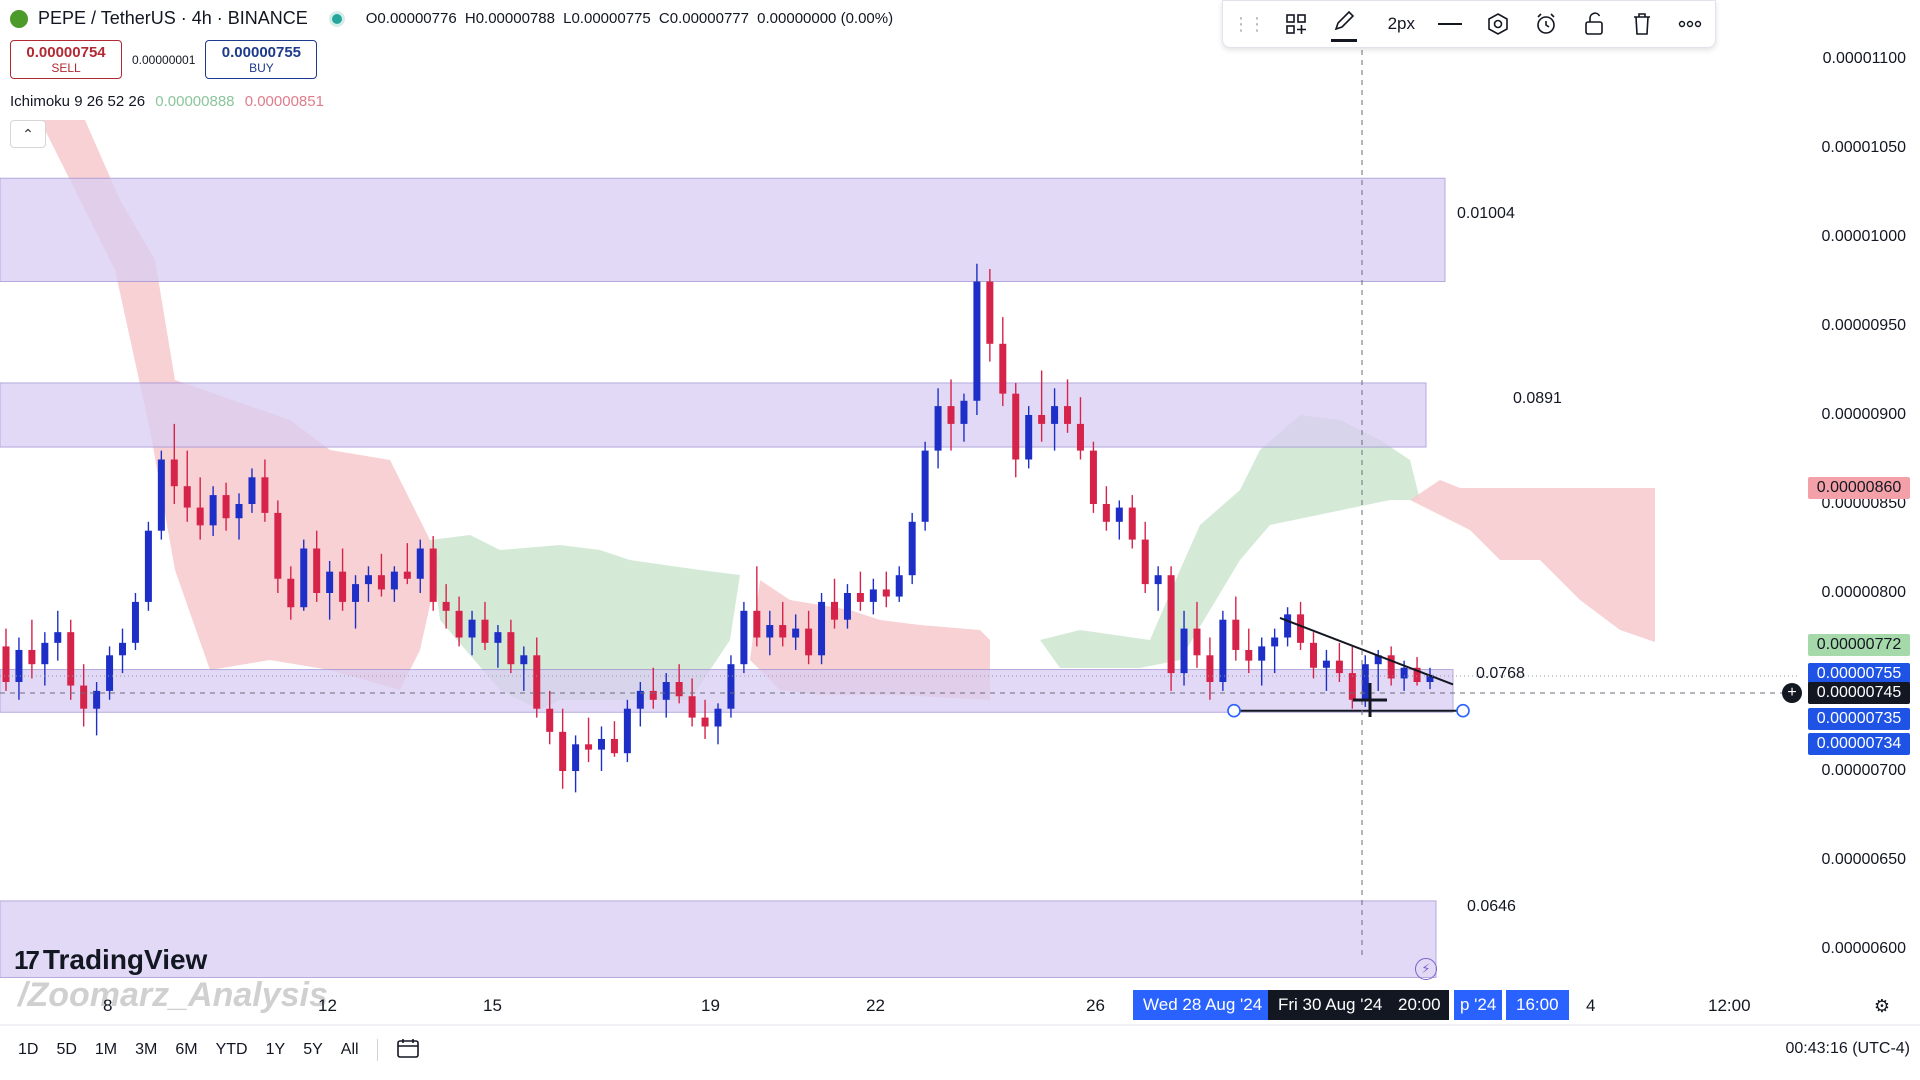 Image resolution: width=1920 pixels, height=1080 pixels. What do you see at coordinates (146, 1049) in the screenshot?
I see `timeframe-3m: 3M` at bounding box center [146, 1049].